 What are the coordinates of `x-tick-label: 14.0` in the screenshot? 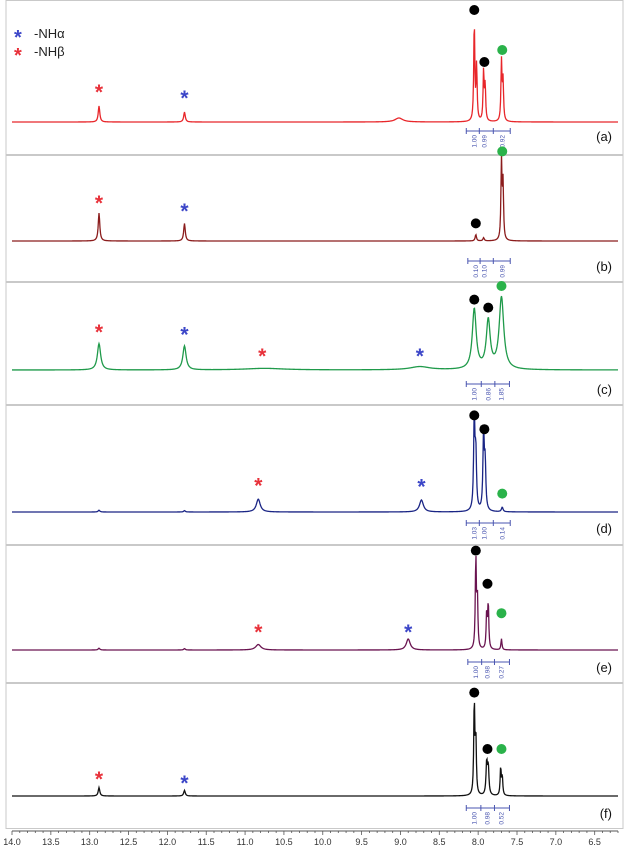 It's located at (12, 842).